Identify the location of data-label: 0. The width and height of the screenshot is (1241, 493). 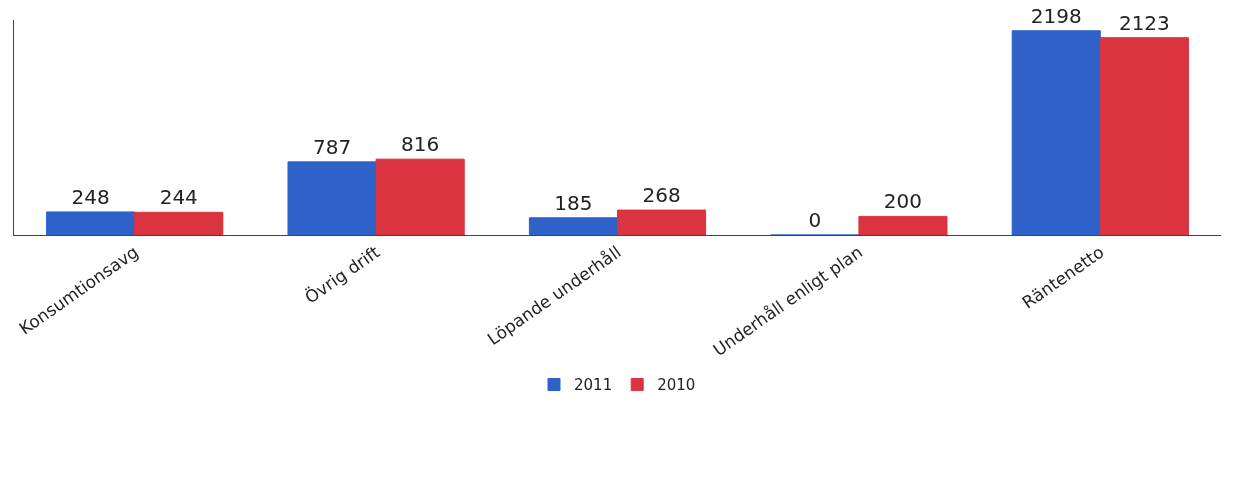
(815, 220).